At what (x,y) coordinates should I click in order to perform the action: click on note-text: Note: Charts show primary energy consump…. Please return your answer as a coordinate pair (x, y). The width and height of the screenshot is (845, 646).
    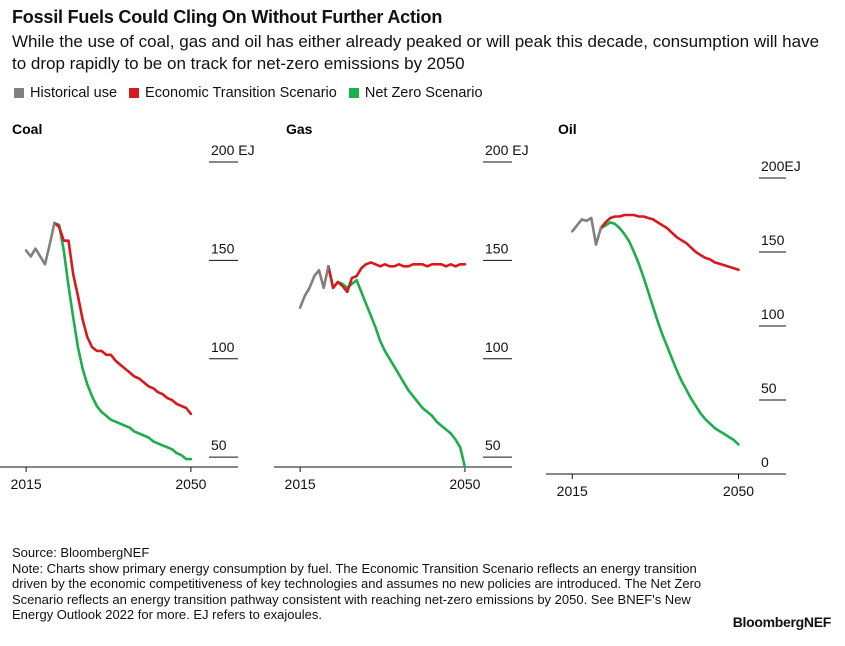
    Looking at the image, I should click on (357, 591).